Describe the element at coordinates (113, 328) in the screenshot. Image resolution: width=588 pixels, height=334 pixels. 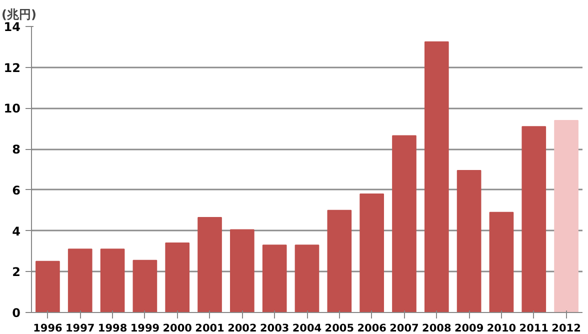
I see `x-tick-label: 1998` at that location.